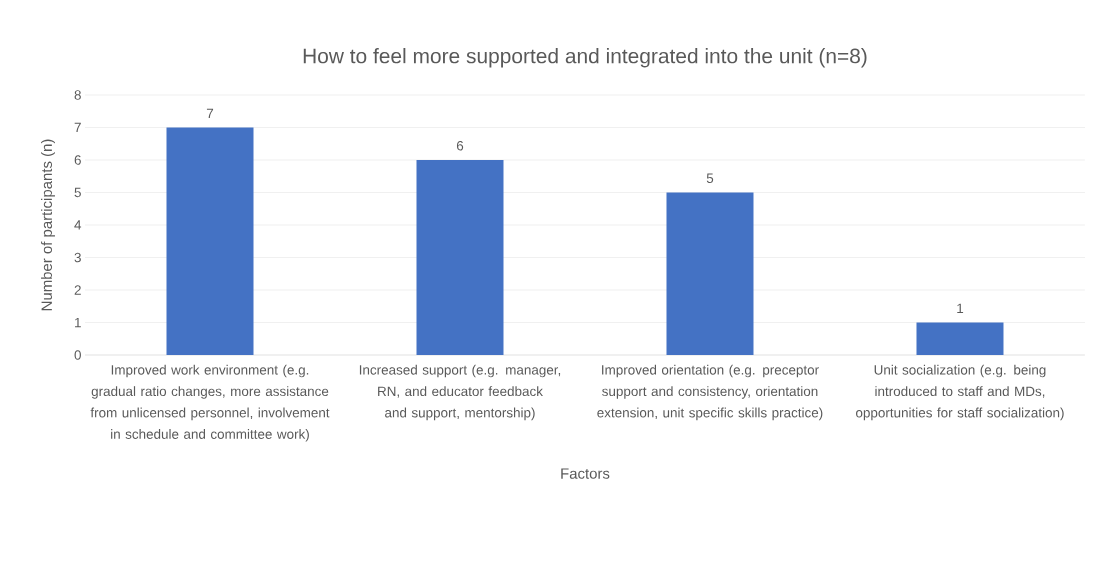  What do you see at coordinates (77, 355) in the screenshot?
I see `y-tick-label: 0` at bounding box center [77, 355].